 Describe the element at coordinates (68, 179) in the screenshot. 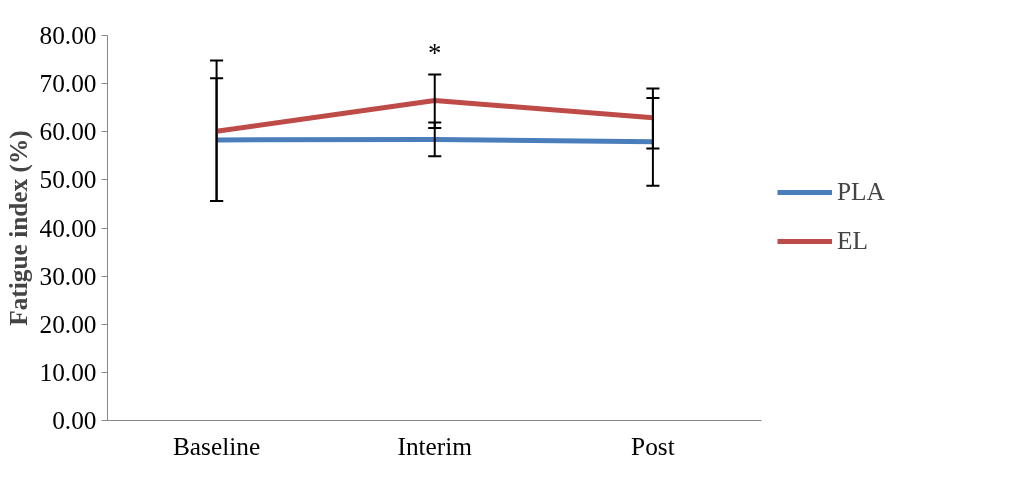

I see `y-tick-label: 50.00` at that location.